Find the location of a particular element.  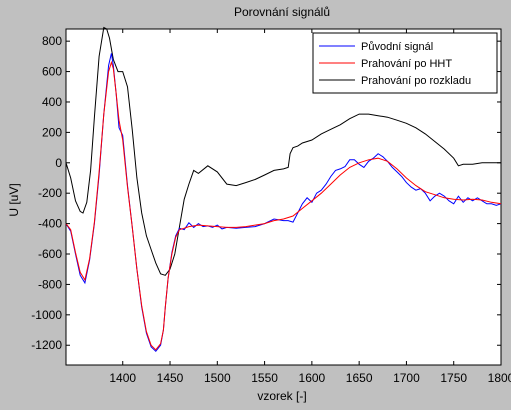

x-tick-label: 1600 is located at coordinates (312, 378).